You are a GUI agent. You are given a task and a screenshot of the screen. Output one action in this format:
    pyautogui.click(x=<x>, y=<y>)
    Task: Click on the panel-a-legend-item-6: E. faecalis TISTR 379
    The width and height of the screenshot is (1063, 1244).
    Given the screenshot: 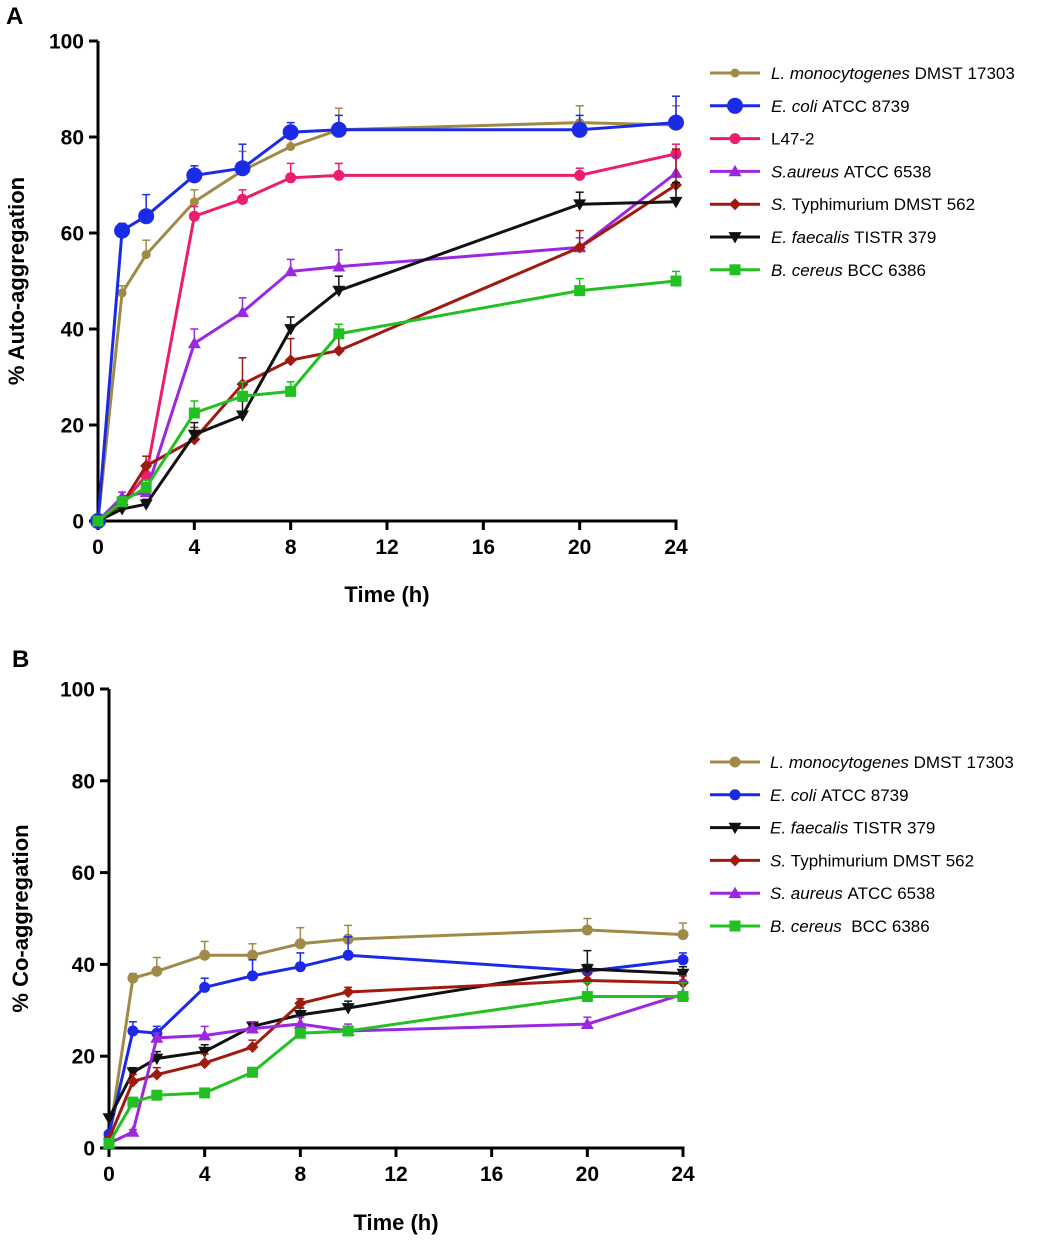 What is the action you would take?
    pyautogui.click(x=823, y=237)
    